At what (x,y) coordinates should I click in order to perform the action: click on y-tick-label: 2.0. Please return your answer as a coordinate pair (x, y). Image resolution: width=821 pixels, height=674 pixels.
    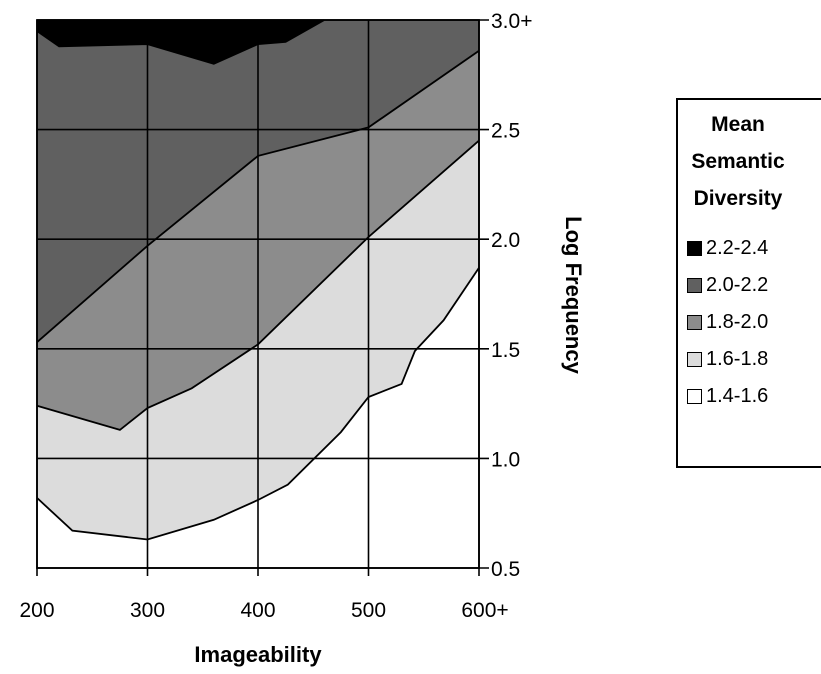
    Looking at the image, I should click on (505, 240).